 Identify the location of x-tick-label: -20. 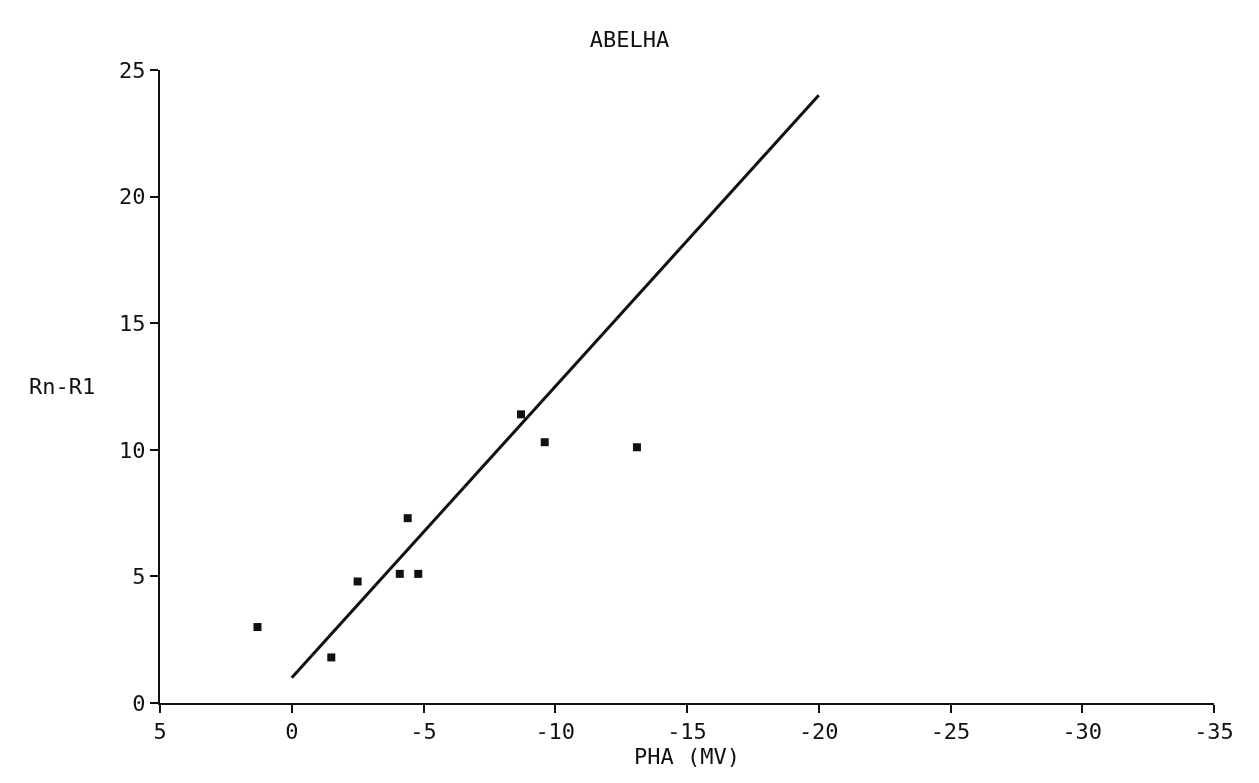
(818, 732).